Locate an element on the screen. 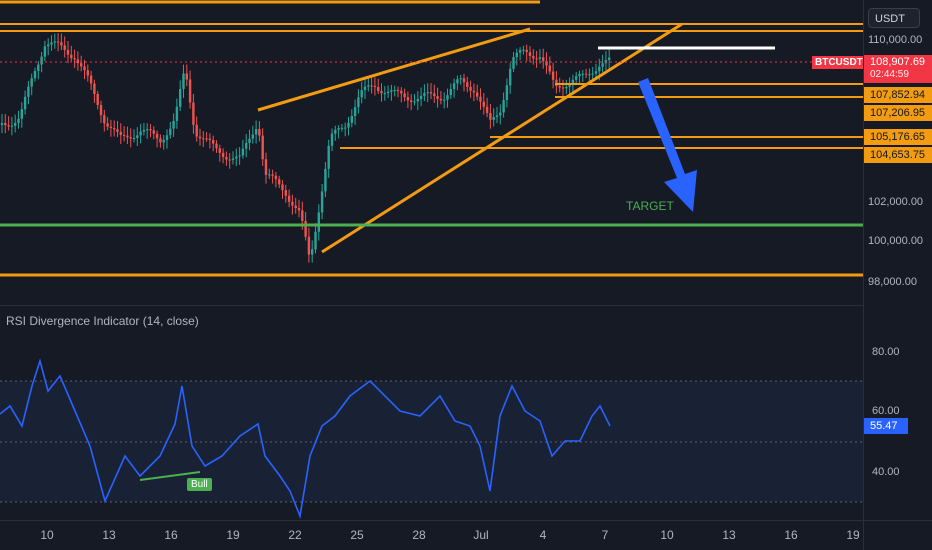  bar-countdown: 02:44:59 is located at coordinates (889, 74).